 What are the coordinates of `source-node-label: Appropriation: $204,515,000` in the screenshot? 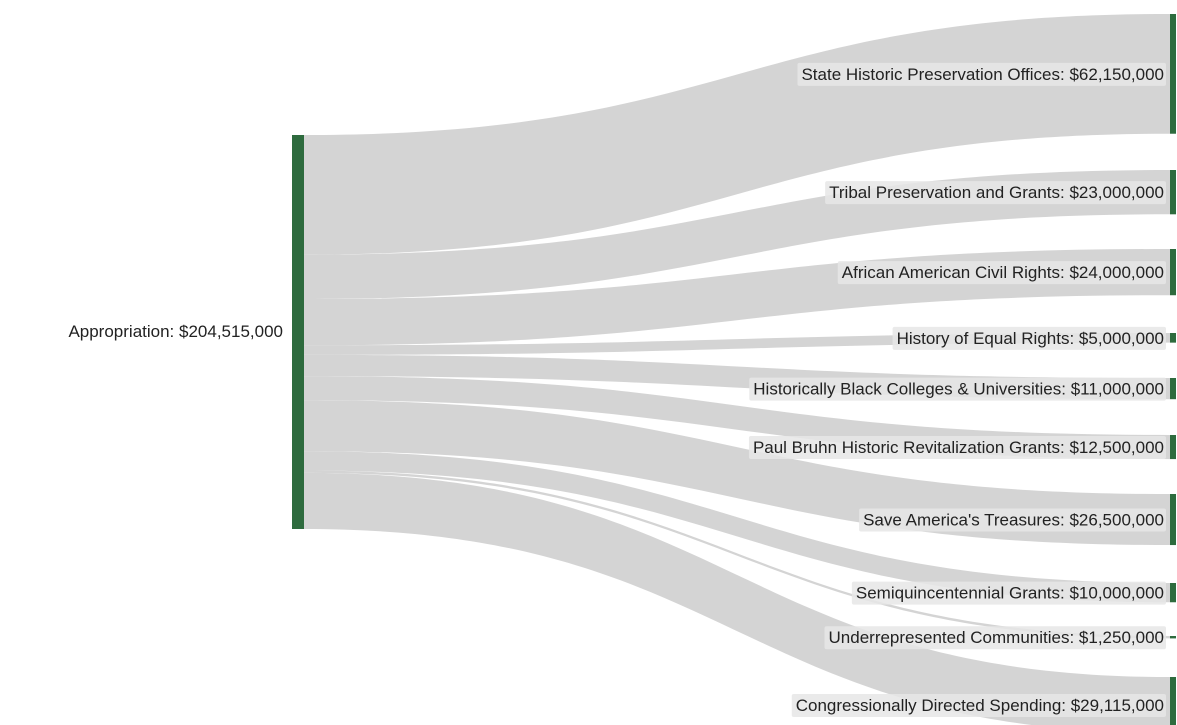 It's located at (175, 331).